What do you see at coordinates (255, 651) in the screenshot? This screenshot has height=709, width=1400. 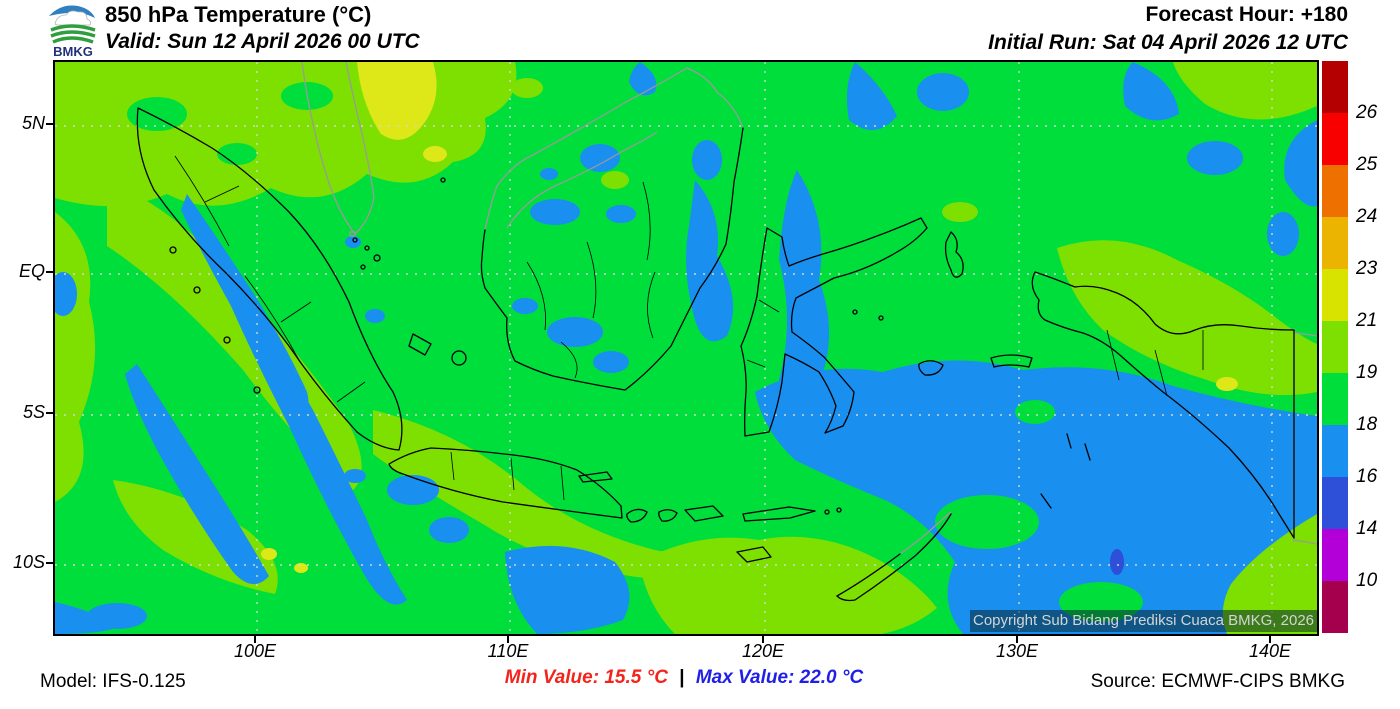 I see `x-axis-label-100e: 100E` at bounding box center [255, 651].